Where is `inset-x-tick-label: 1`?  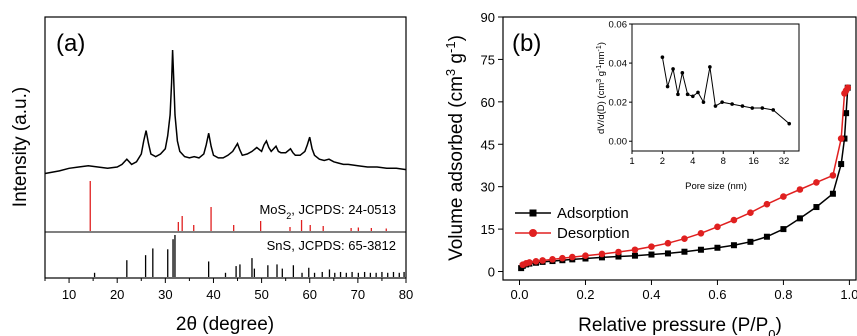 inset-x-tick-label: 1 is located at coordinates (631, 161).